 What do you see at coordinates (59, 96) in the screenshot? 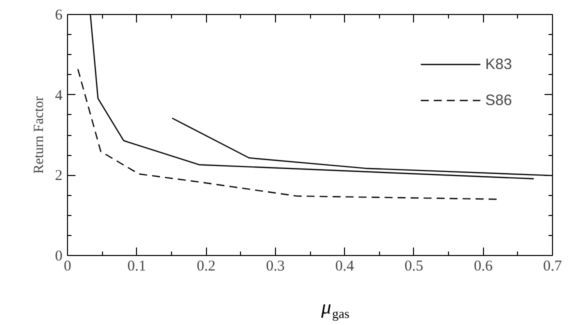
I see `y-tick-label: 4` at bounding box center [59, 96].